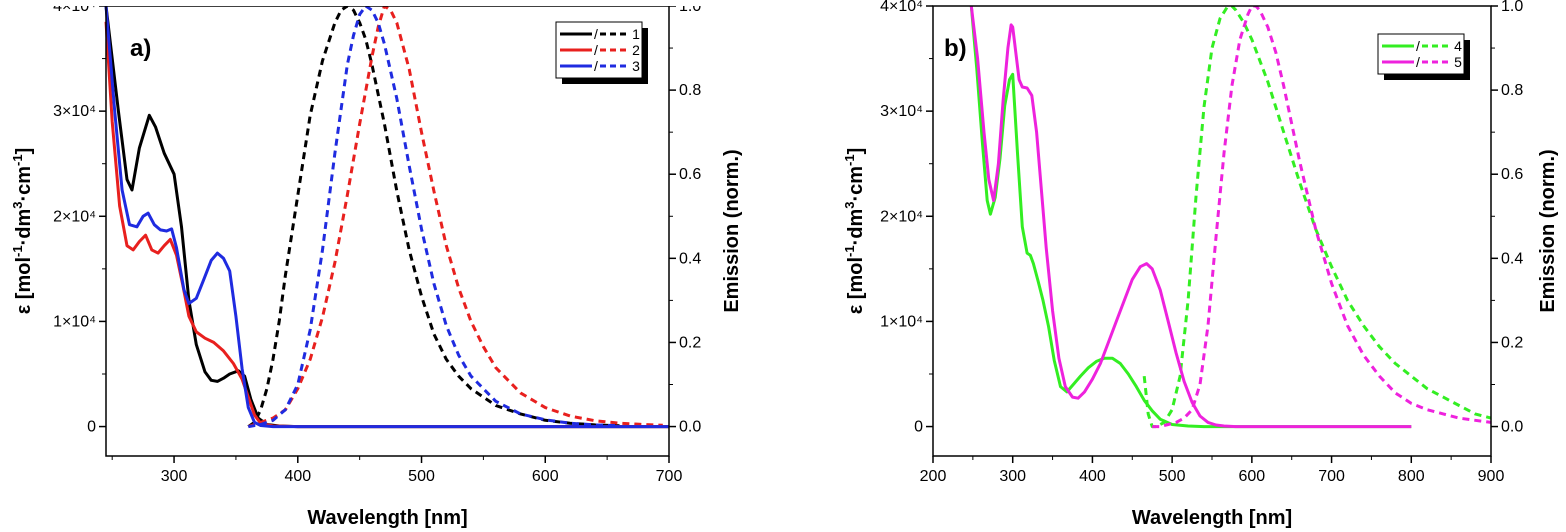 The image size is (1566, 532). I want to click on legend-entry-label: 2, so click(636, 50).